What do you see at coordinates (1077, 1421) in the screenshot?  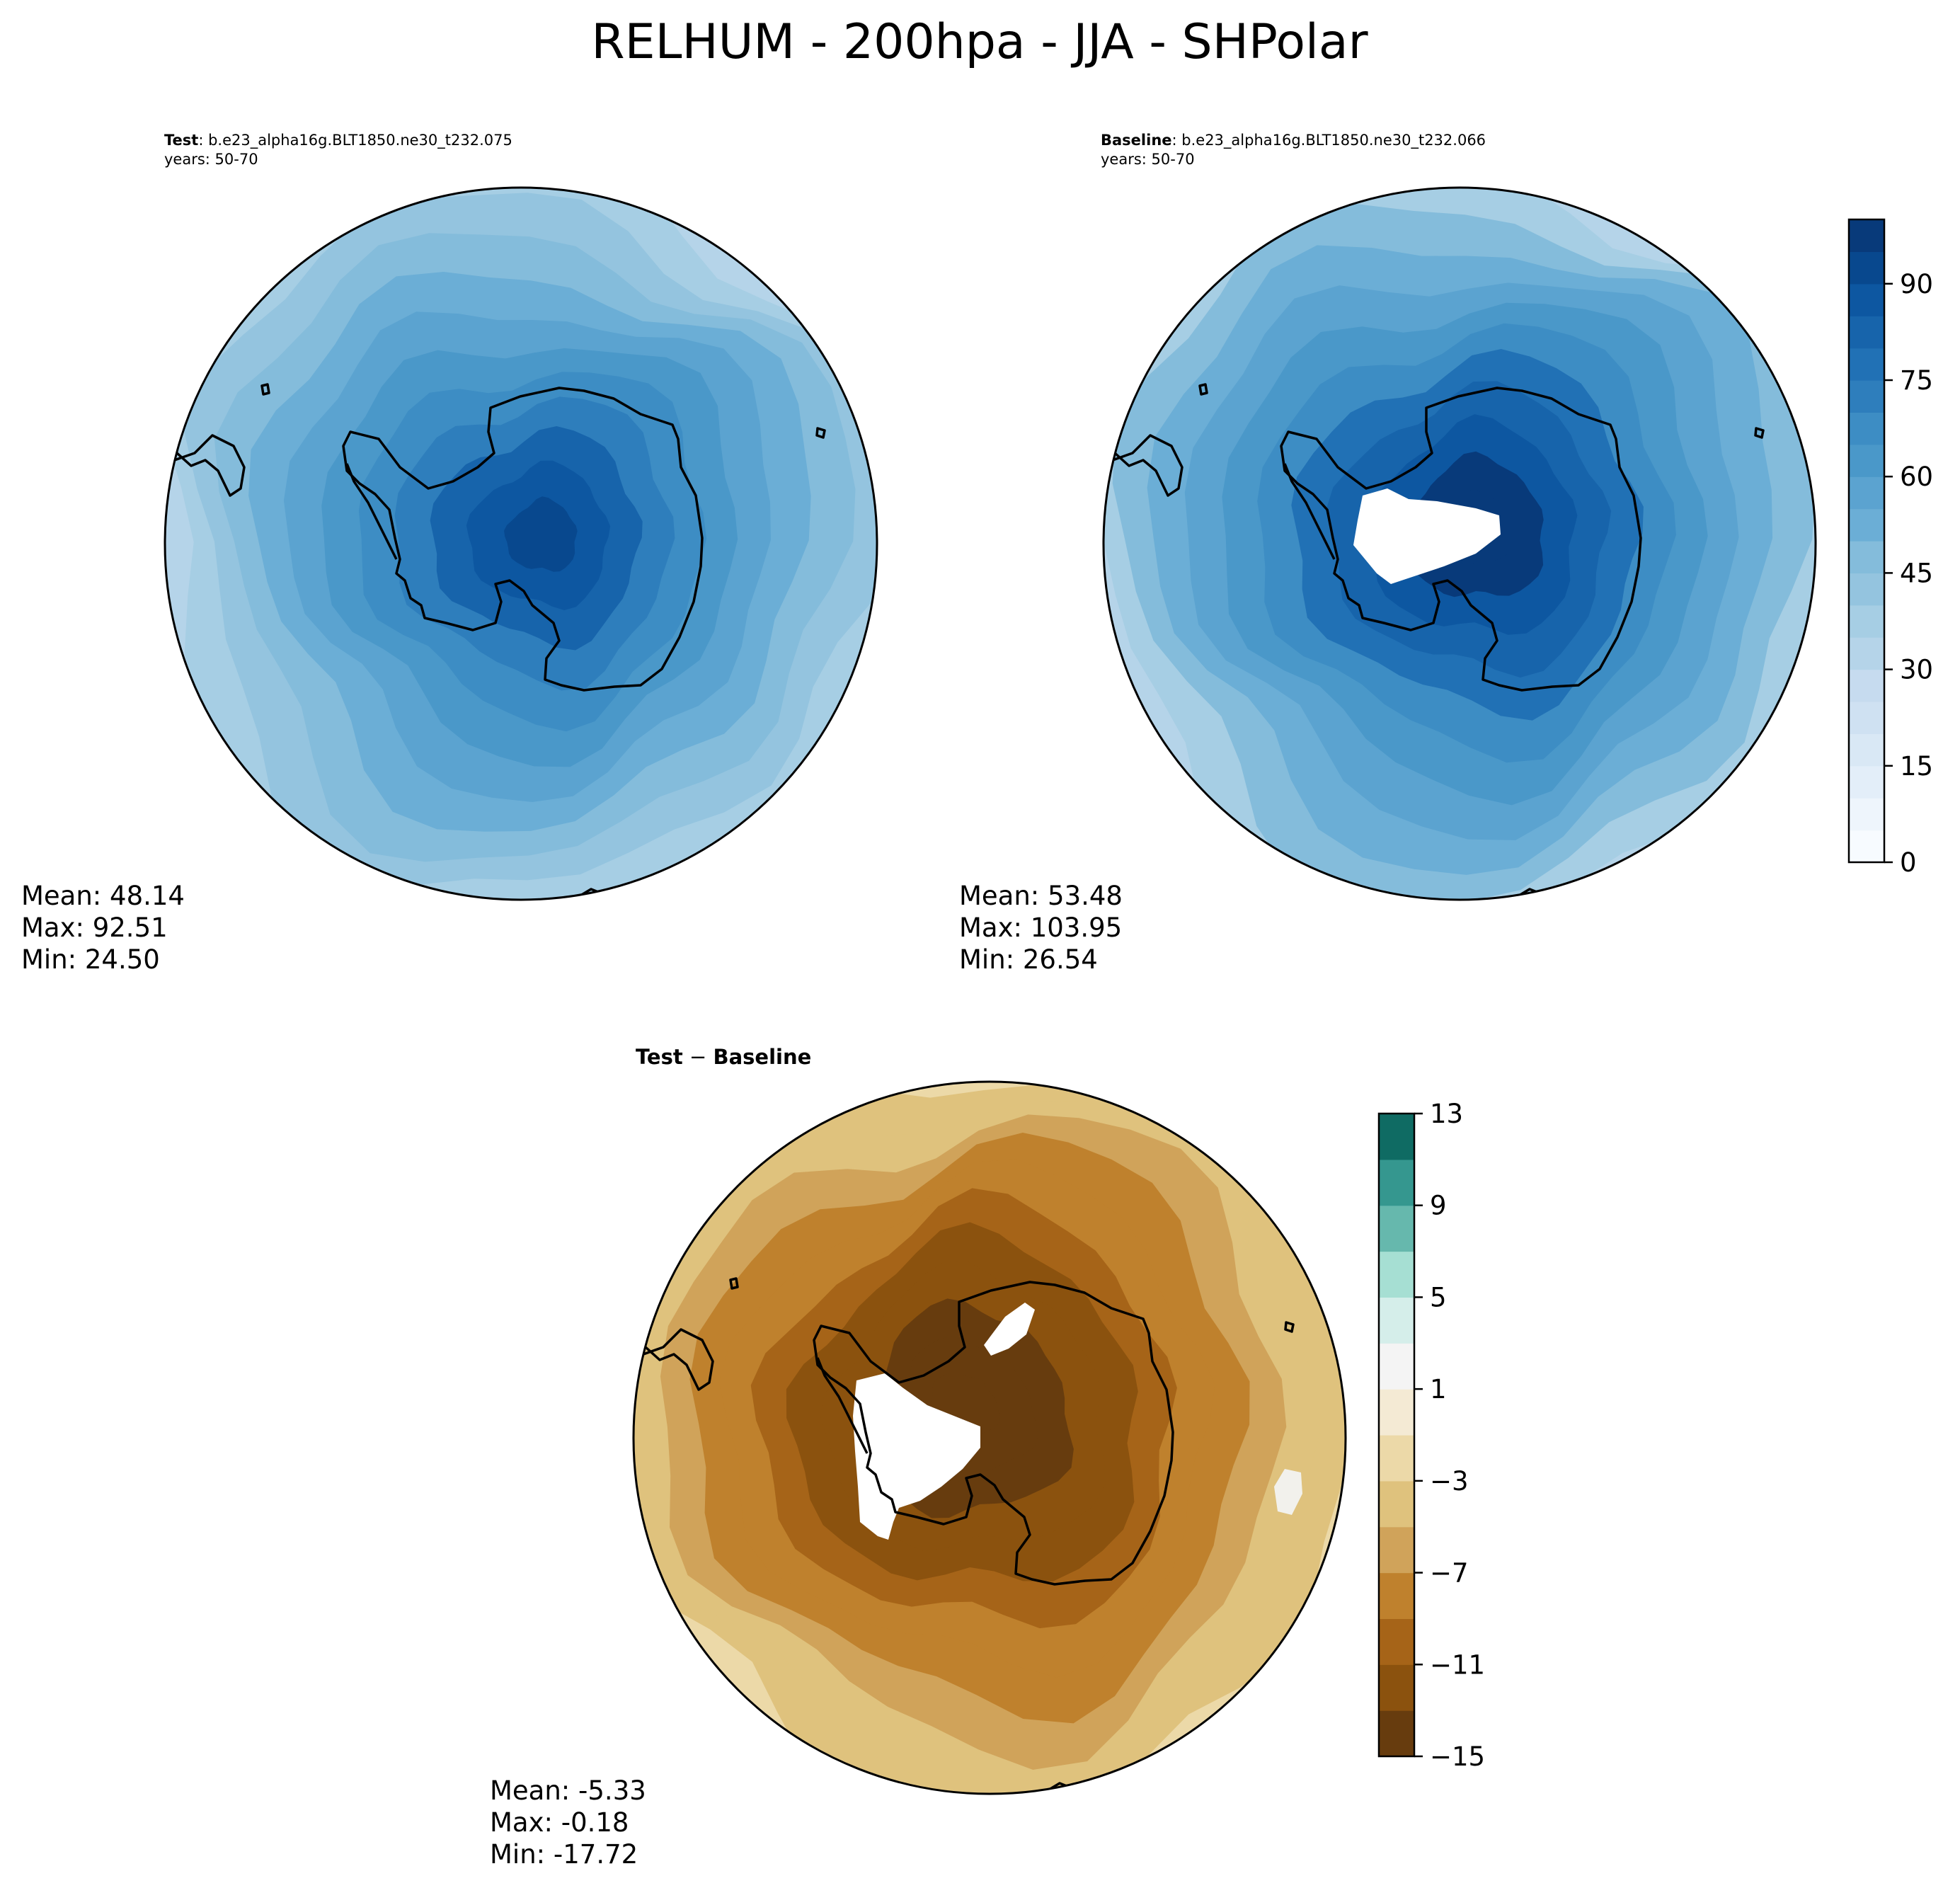 I see `difference-missing-regions` at bounding box center [1077, 1421].